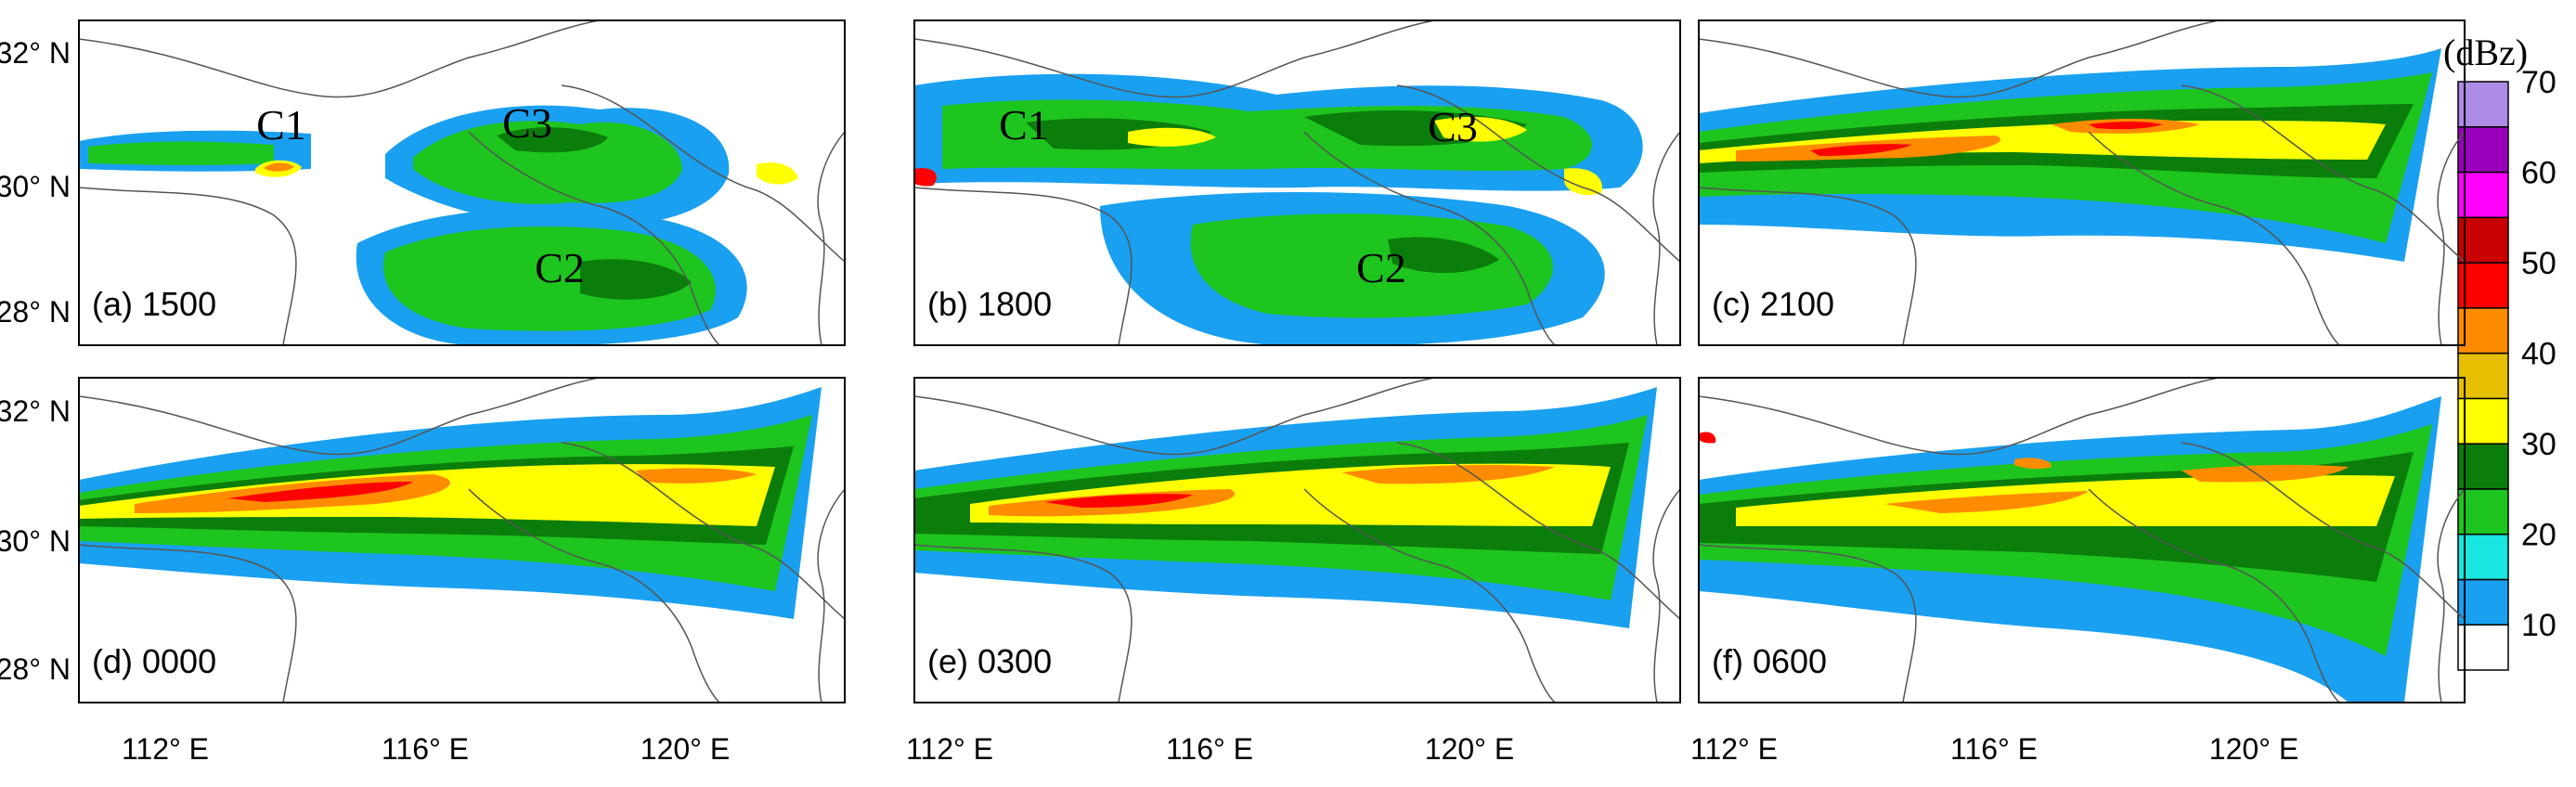 The image size is (2576, 787). What do you see at coordinates (2539, 263) in the screenshot?
I see `colorbar-tick-label: 50` at bounding box center [2539, 263].